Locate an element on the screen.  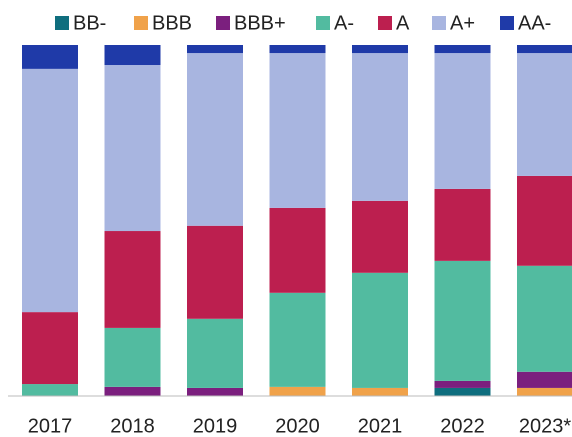
x-tick-label: 2018 is located at coordinates (132, 426).